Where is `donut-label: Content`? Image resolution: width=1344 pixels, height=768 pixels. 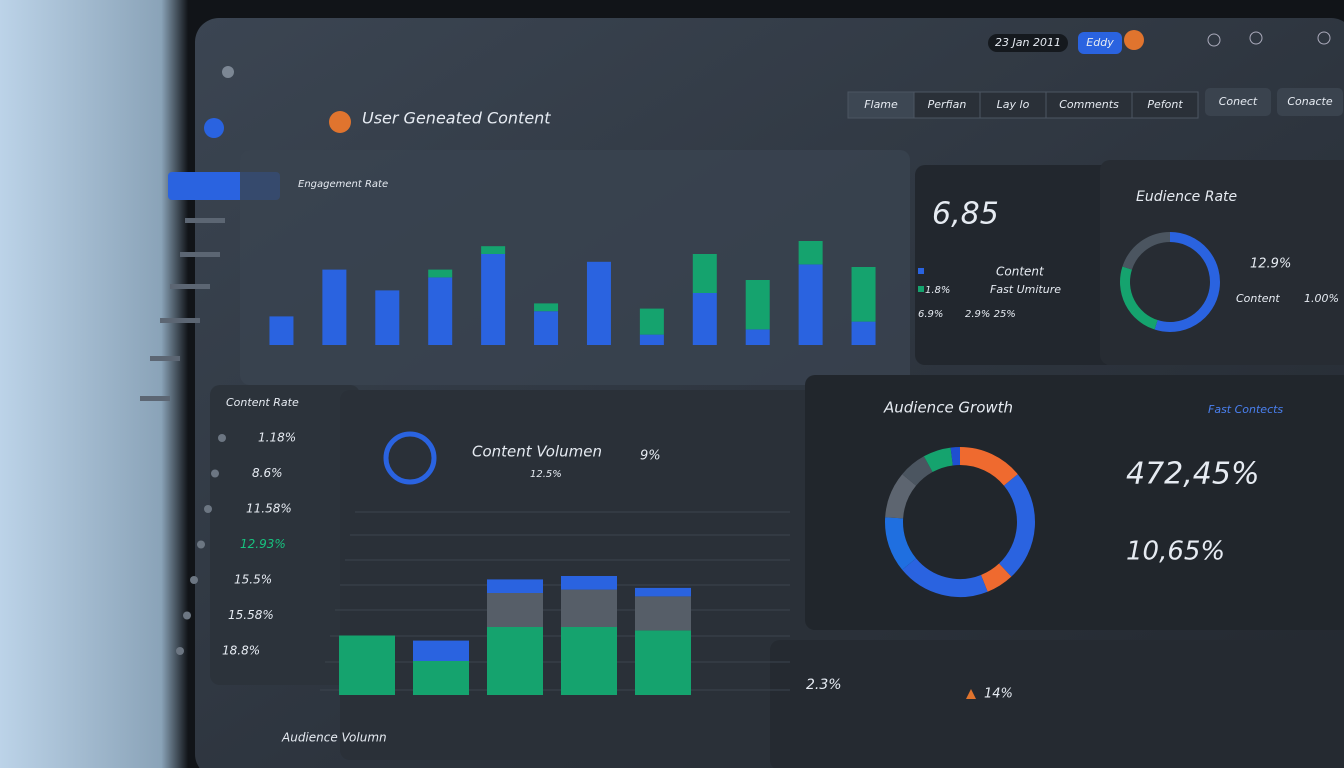 donut-label: Content is located at coordinates (1258, 298).